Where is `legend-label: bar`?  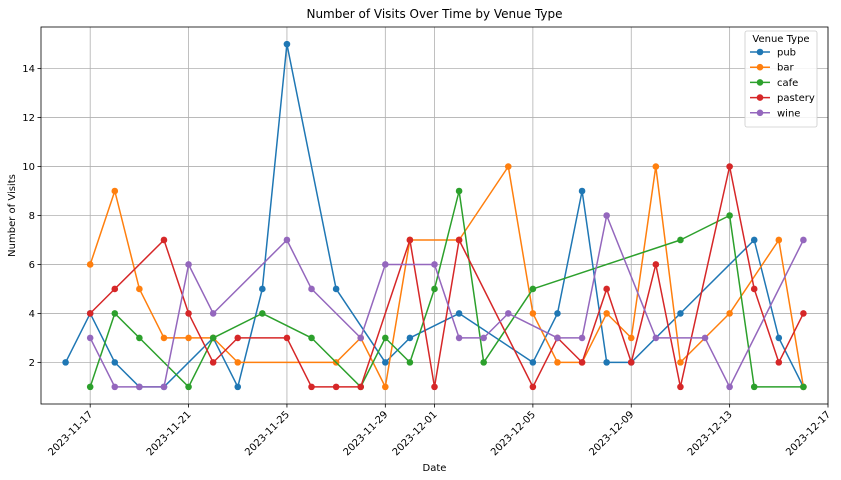
legend-label: bar is located at coordinates (785, 68).